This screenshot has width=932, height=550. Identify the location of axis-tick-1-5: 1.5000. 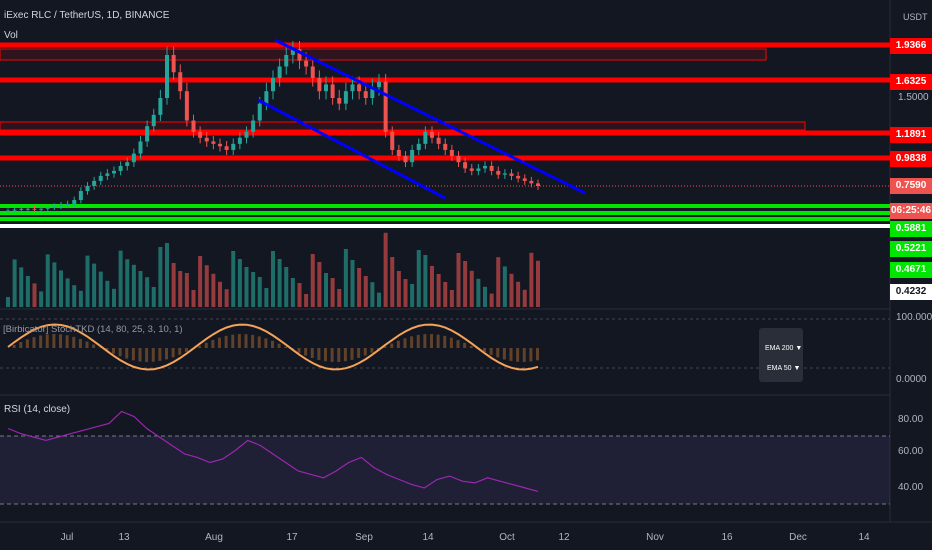
(913, 97).